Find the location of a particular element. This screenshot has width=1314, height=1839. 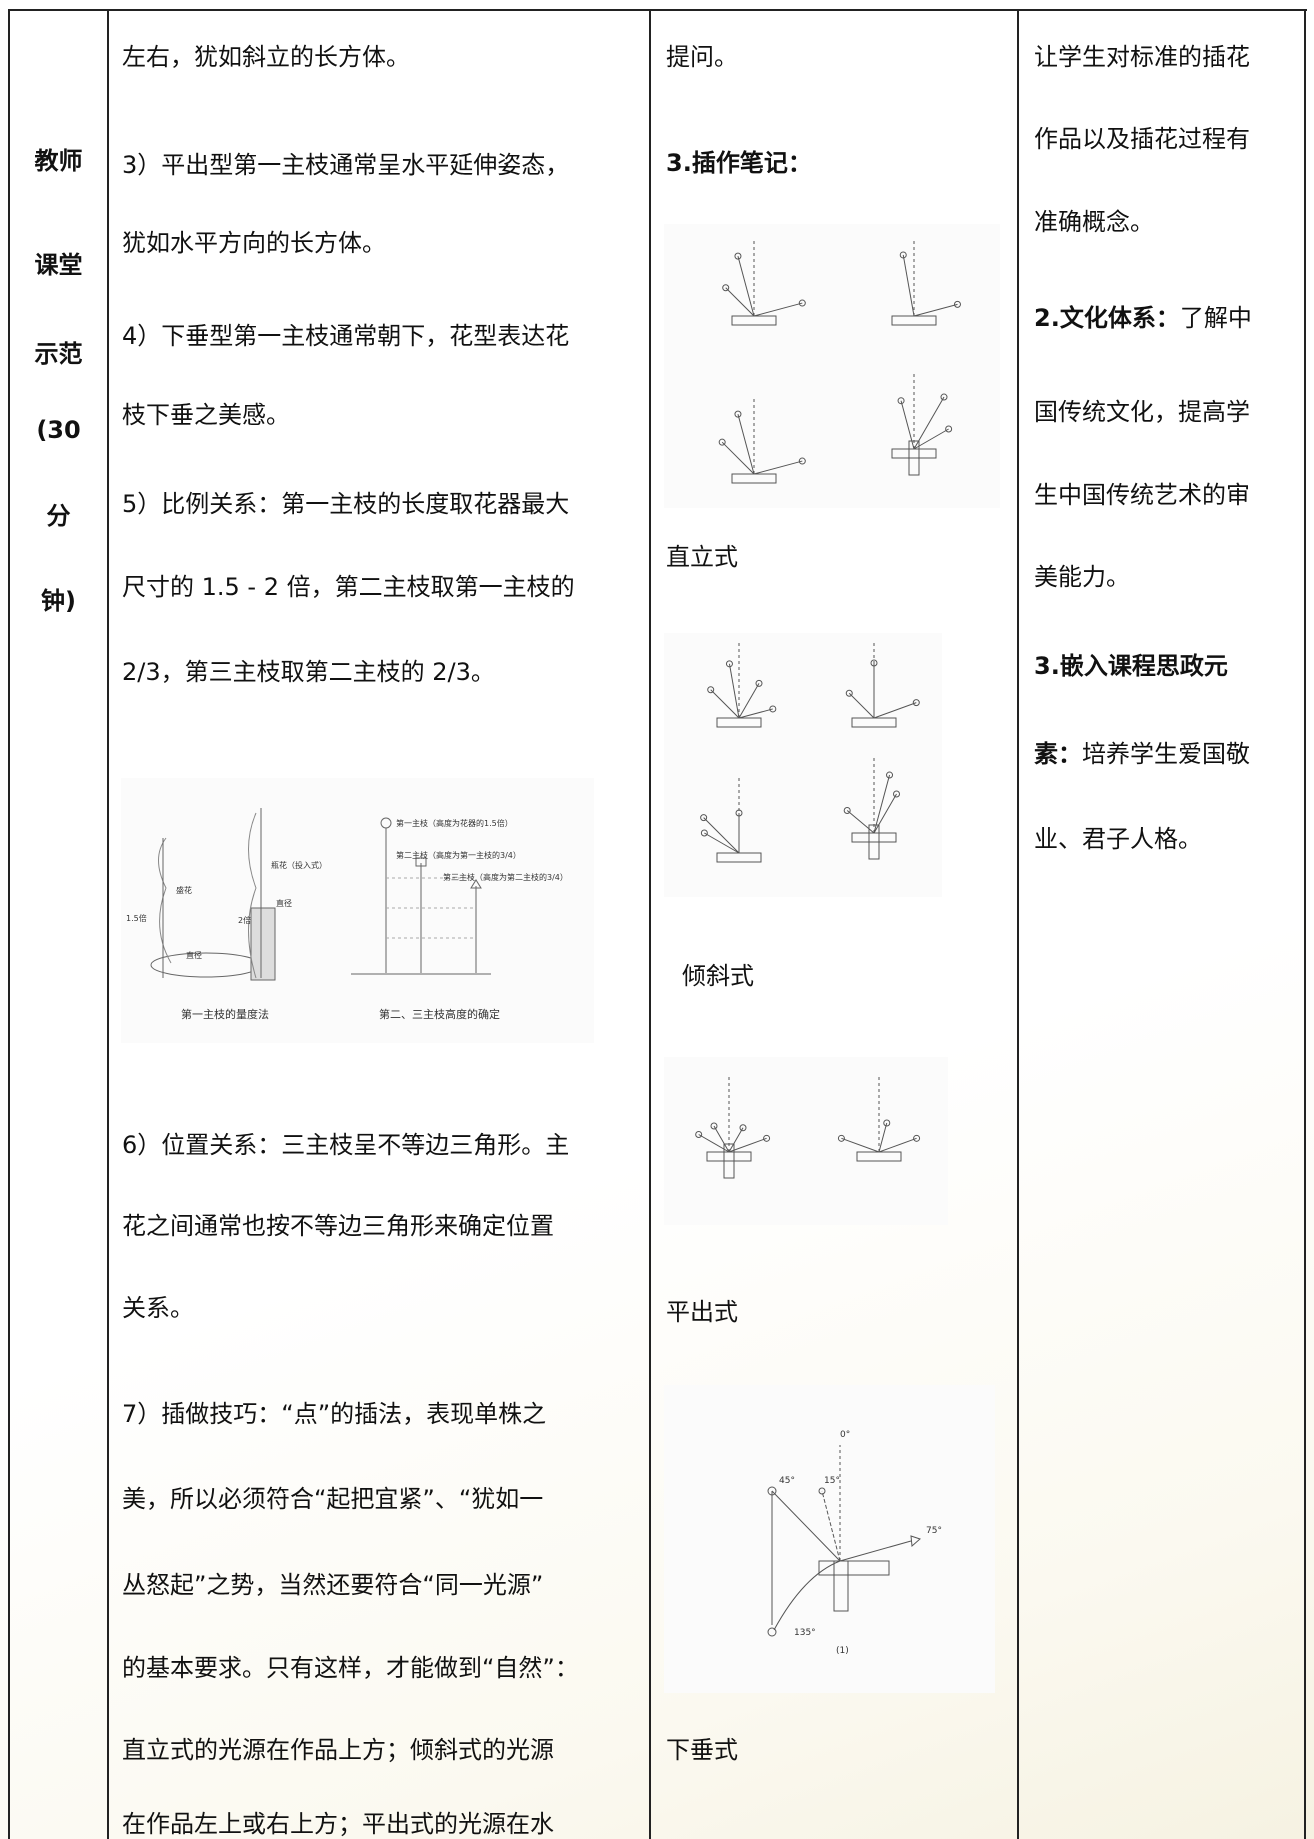

figure-label: 2倍 is located at coordinates (244, 920).